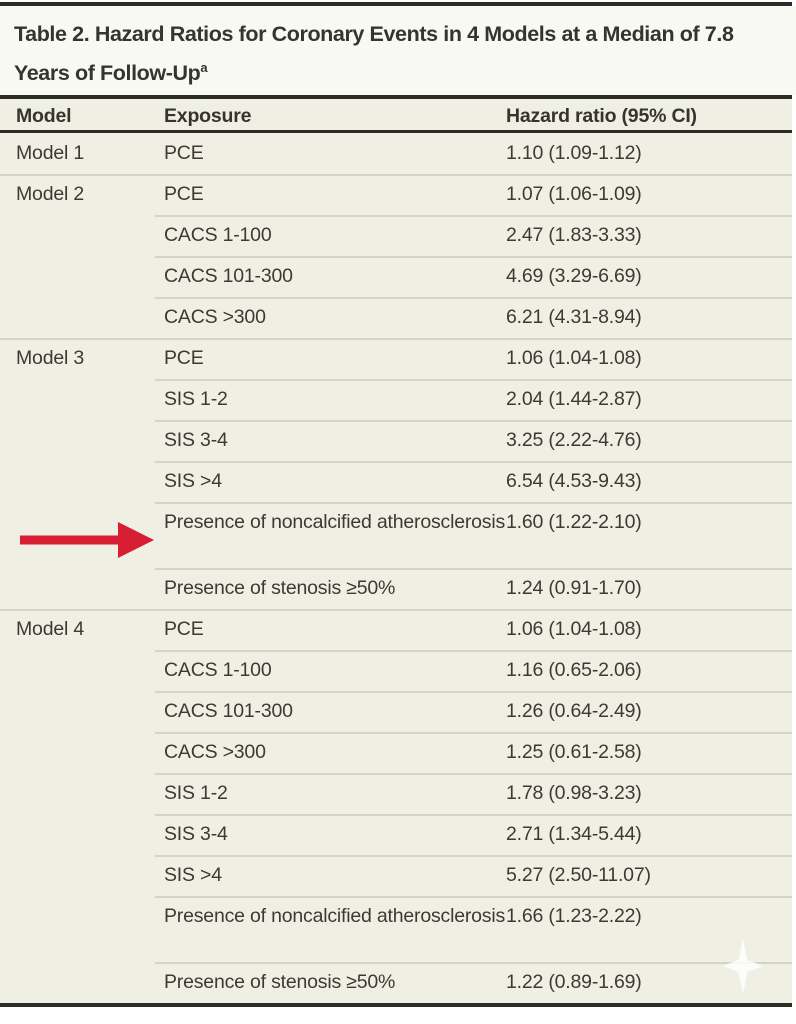  Describe the element at coordinates (578, 875) in the screenshot. I see `hazard-ratio-cell: 5.27 (2.50-11.07)` at that location.